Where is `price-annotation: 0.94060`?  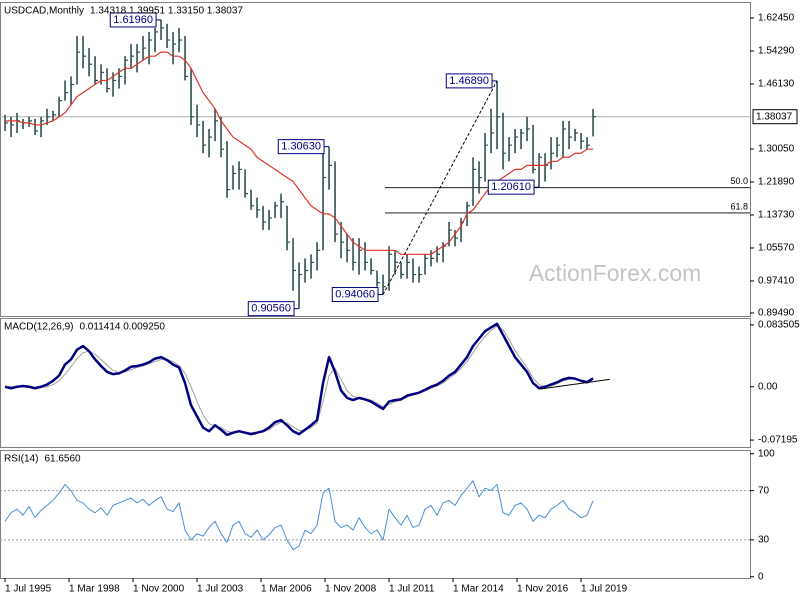
price-annotation: 0.94060 is located at coordinates (355, 294).